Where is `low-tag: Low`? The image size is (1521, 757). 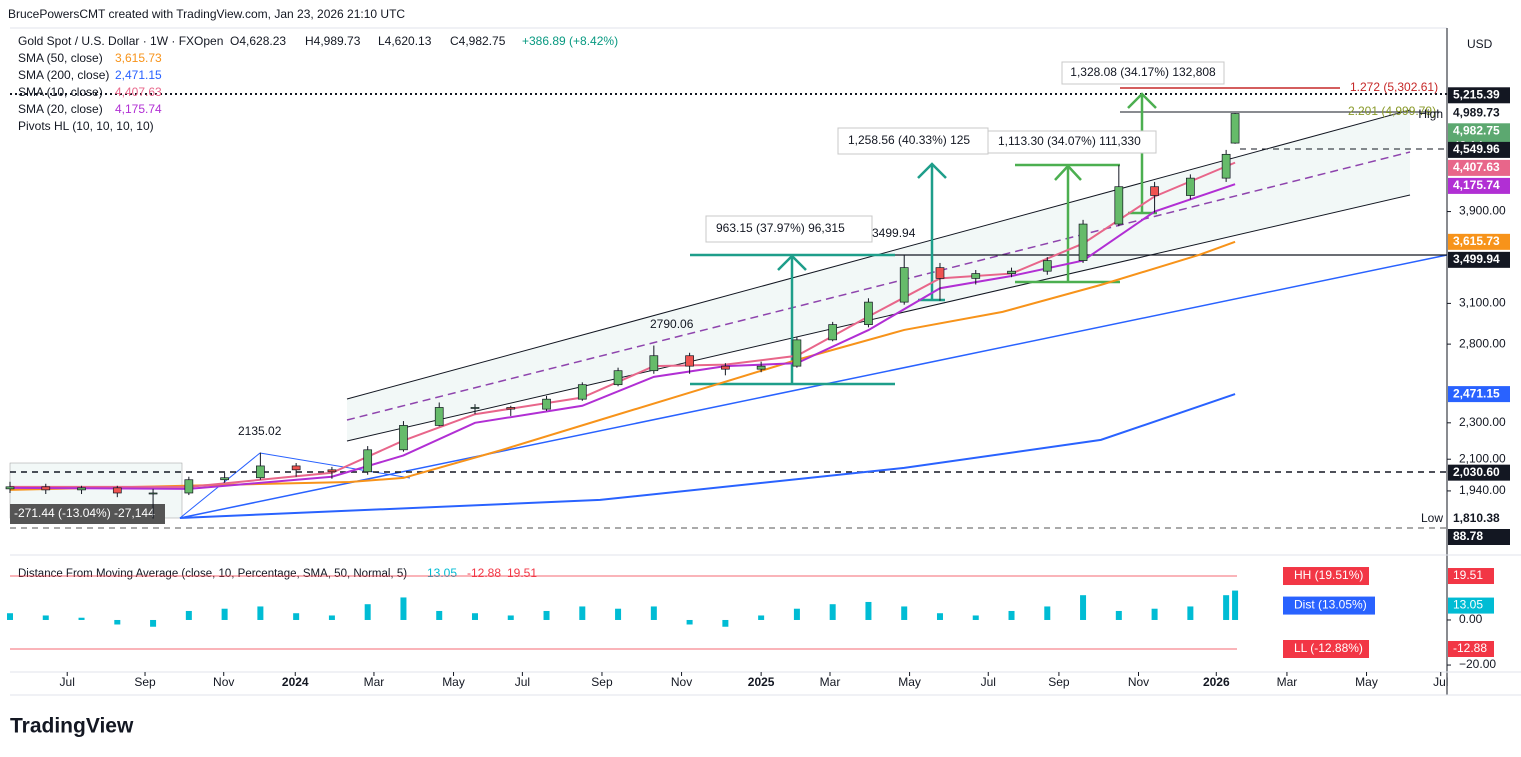
low-tag: Low is located at coordinates (1432, 518).